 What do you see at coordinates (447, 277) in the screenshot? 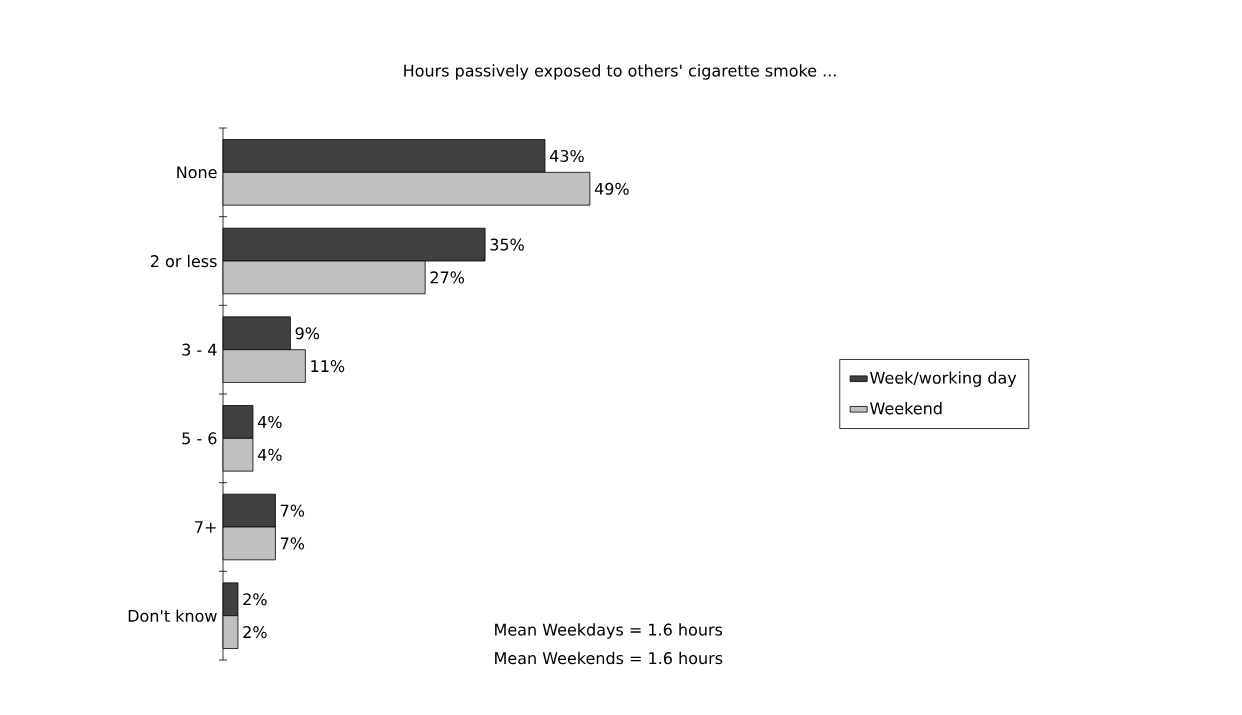
I see `data-label: 27%` at bounding box center [447, 277].